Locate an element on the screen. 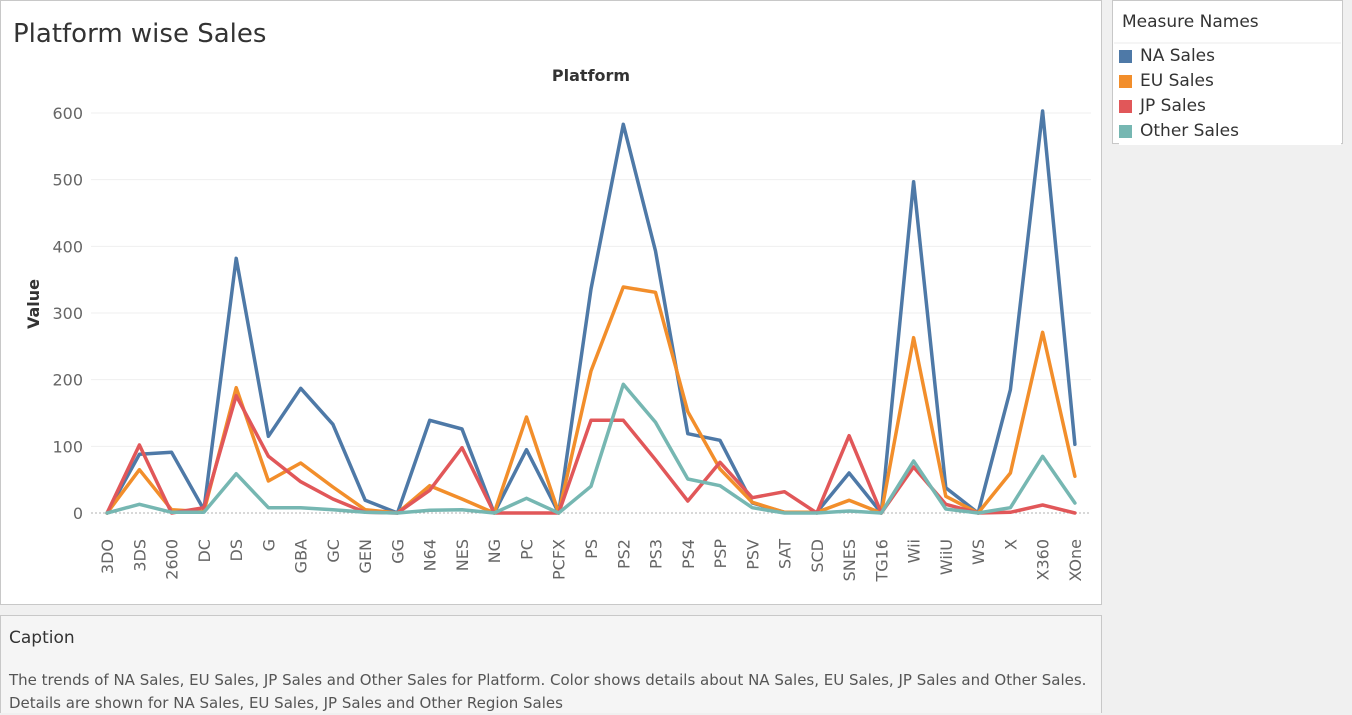 This screenshot has width=1352, height=715. x-tick-label: DS is located at coordinates (236, 550).